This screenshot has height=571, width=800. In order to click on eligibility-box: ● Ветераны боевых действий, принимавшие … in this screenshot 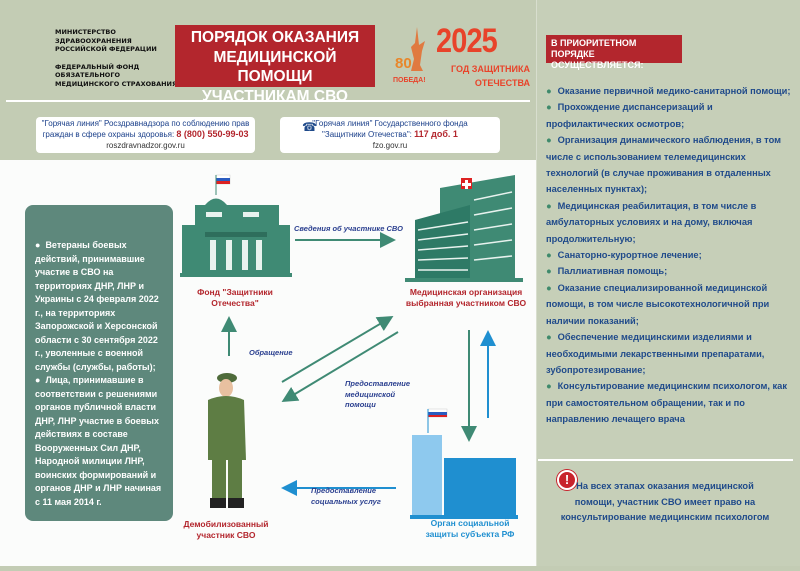, I will do `click(99, 363)`.